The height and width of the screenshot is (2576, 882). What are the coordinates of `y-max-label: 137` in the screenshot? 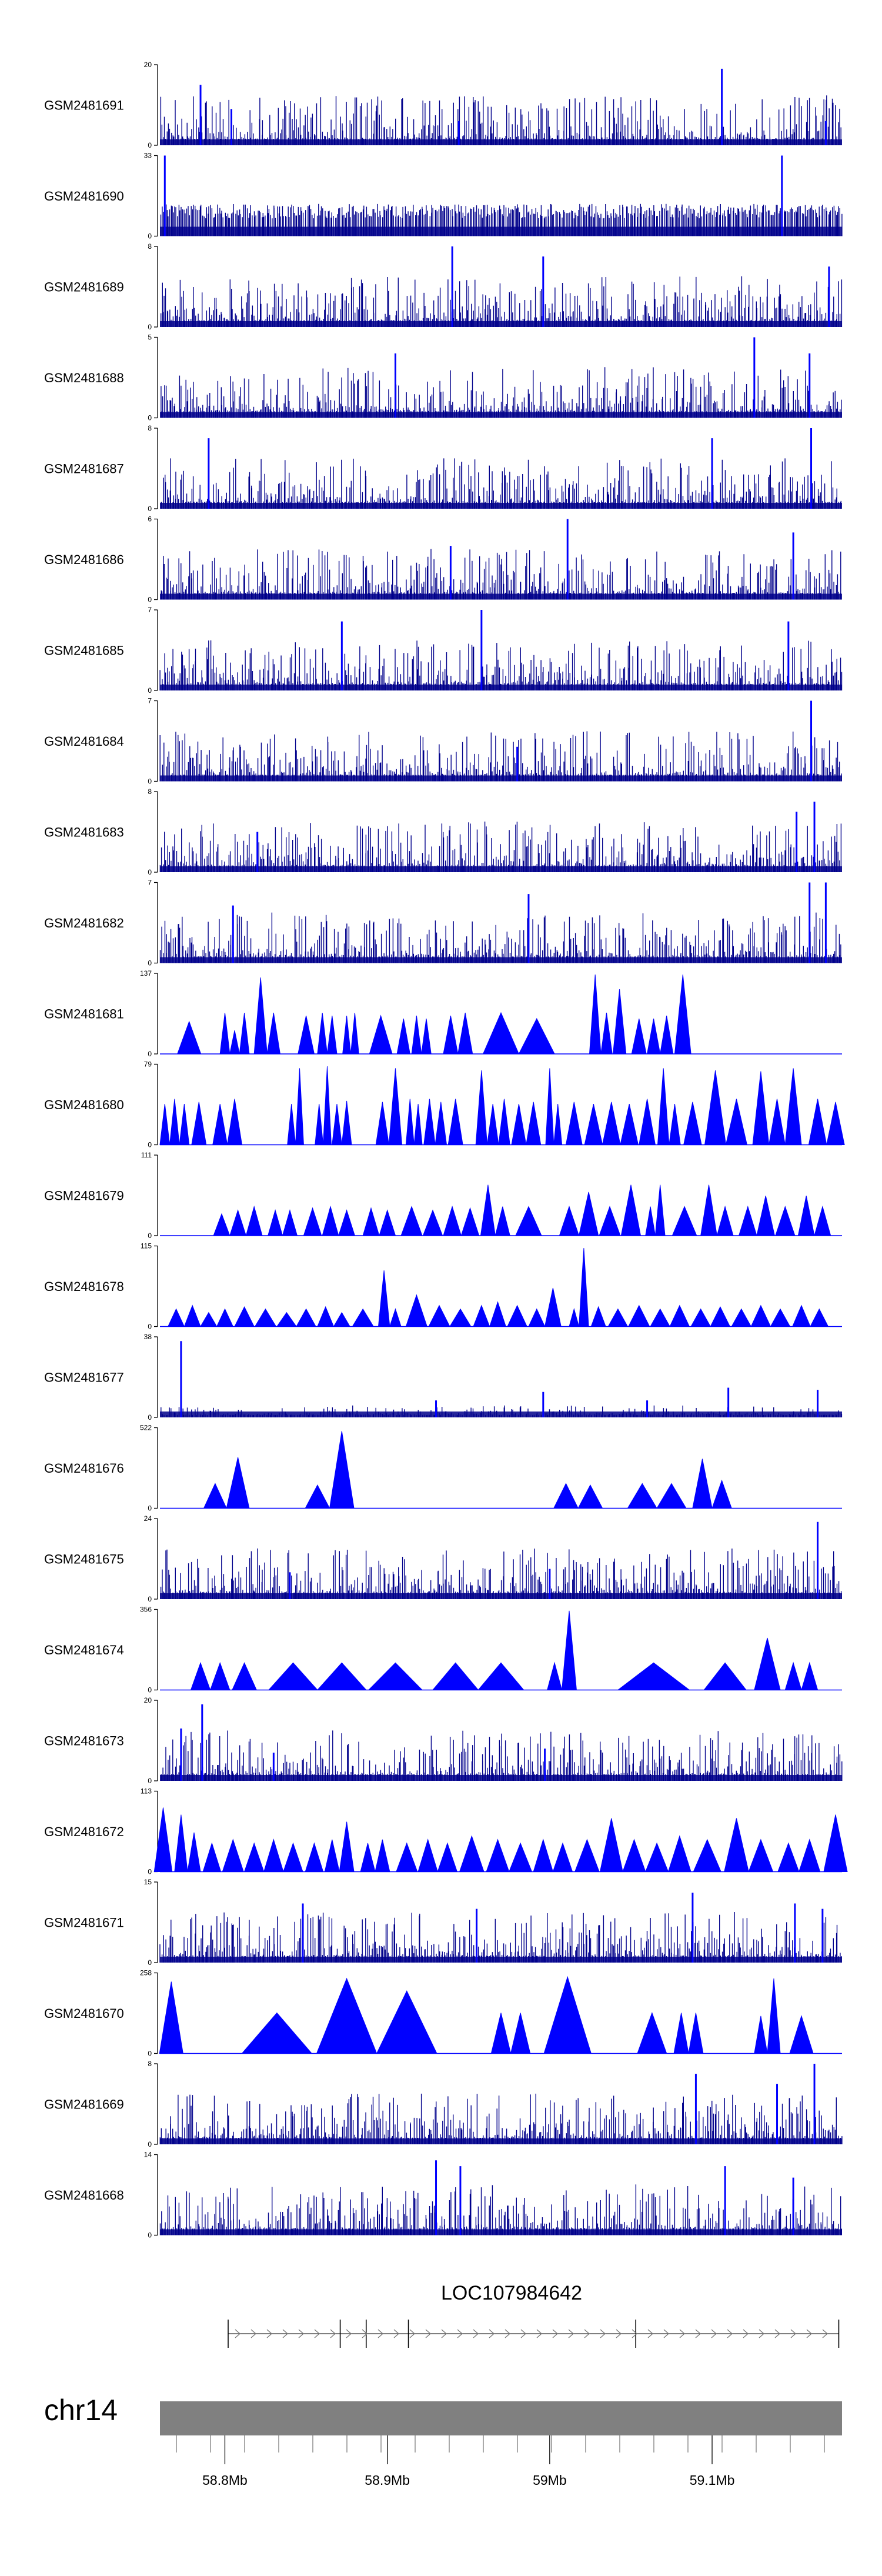 It's located at (146, 973).